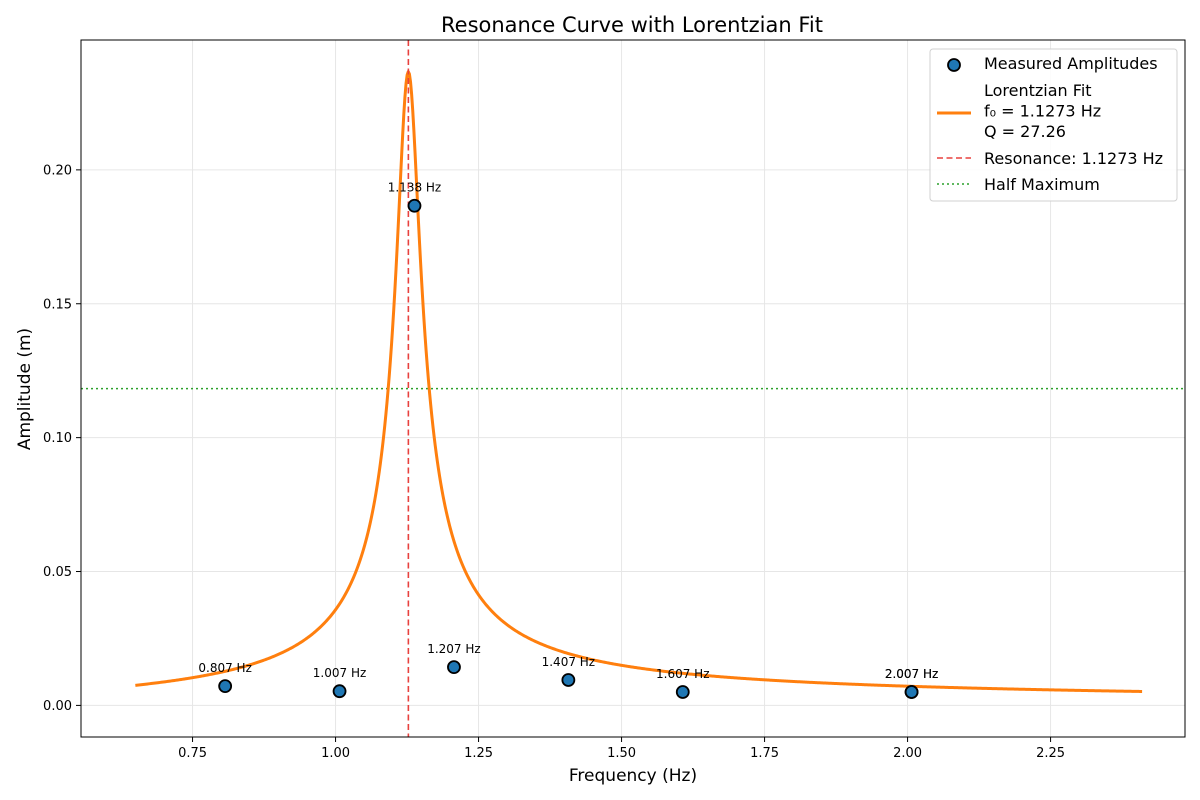 The image size is (1200, 800). I want to click on y-axis: 0.00 0.05 0.10 0.15 0.20, so click(62, 438).